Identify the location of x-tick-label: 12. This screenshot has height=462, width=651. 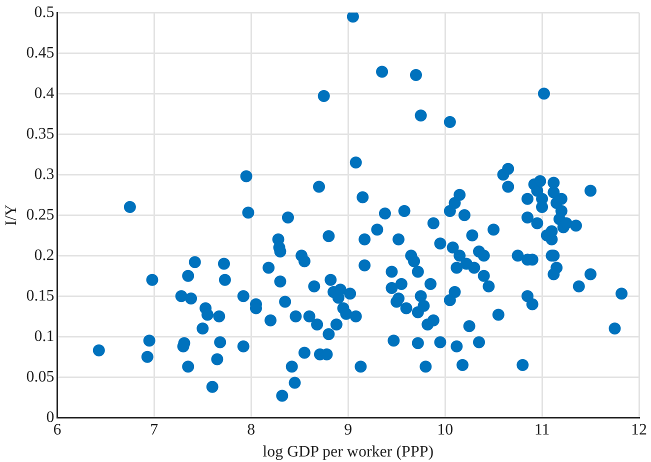
(639, 429).